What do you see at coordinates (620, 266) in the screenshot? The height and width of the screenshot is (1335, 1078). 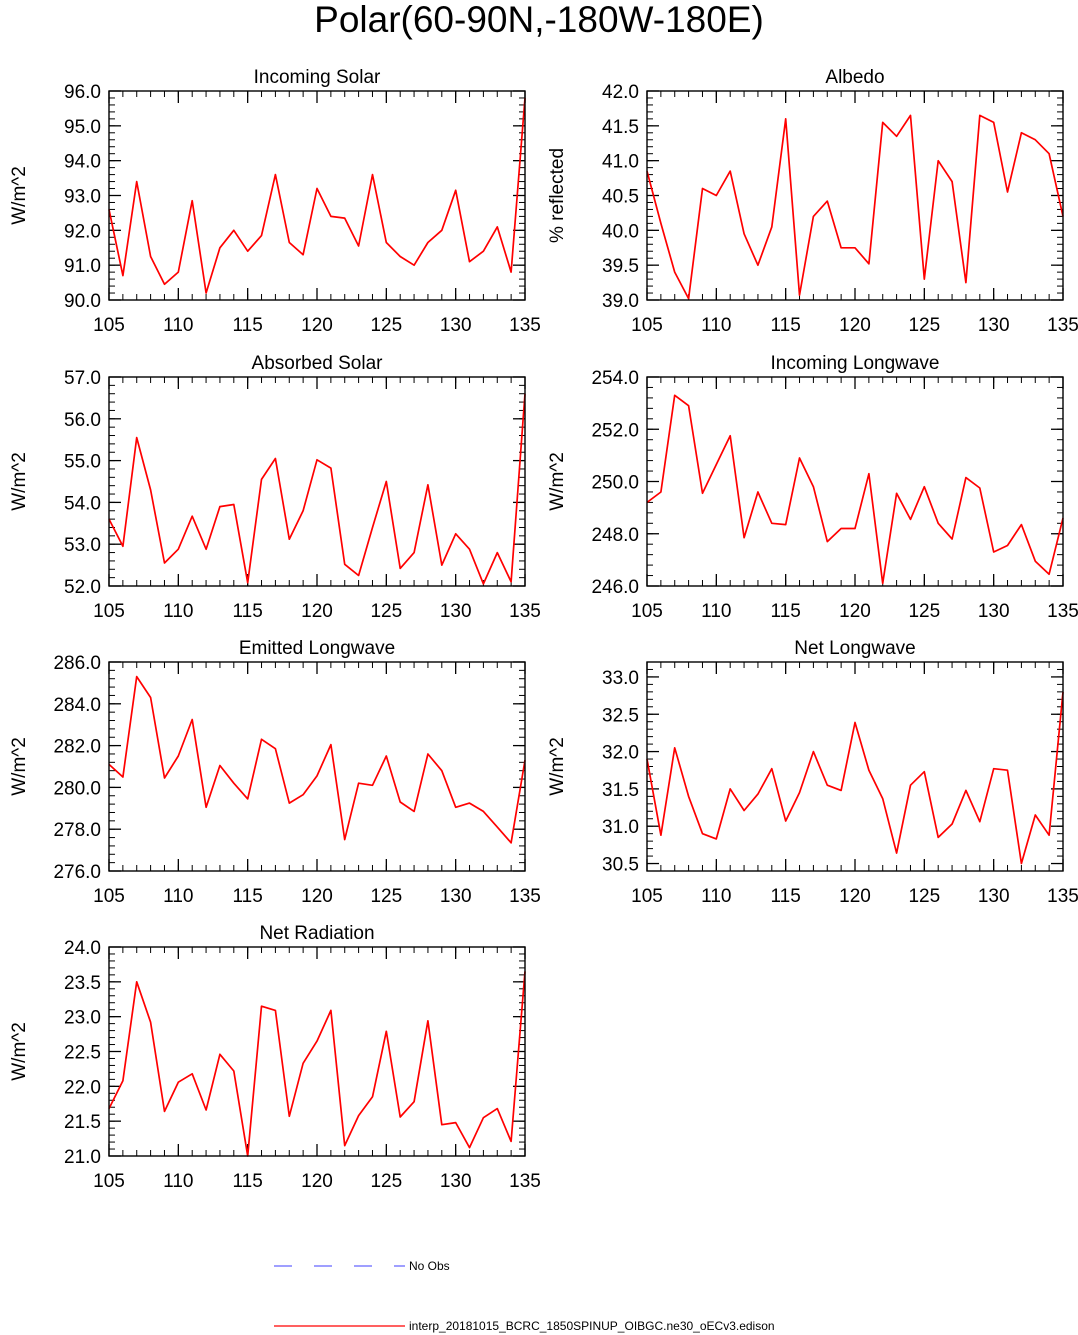 I see `y-tick-label: 39.5` at bounding box center [620, 266].